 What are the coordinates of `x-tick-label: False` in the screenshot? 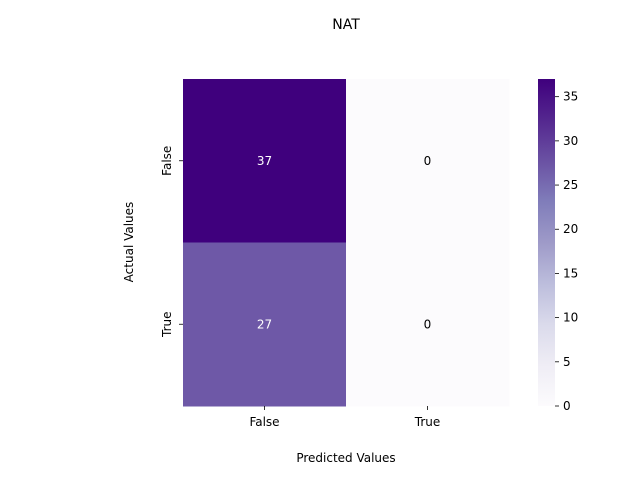 It's located at (264, 422).